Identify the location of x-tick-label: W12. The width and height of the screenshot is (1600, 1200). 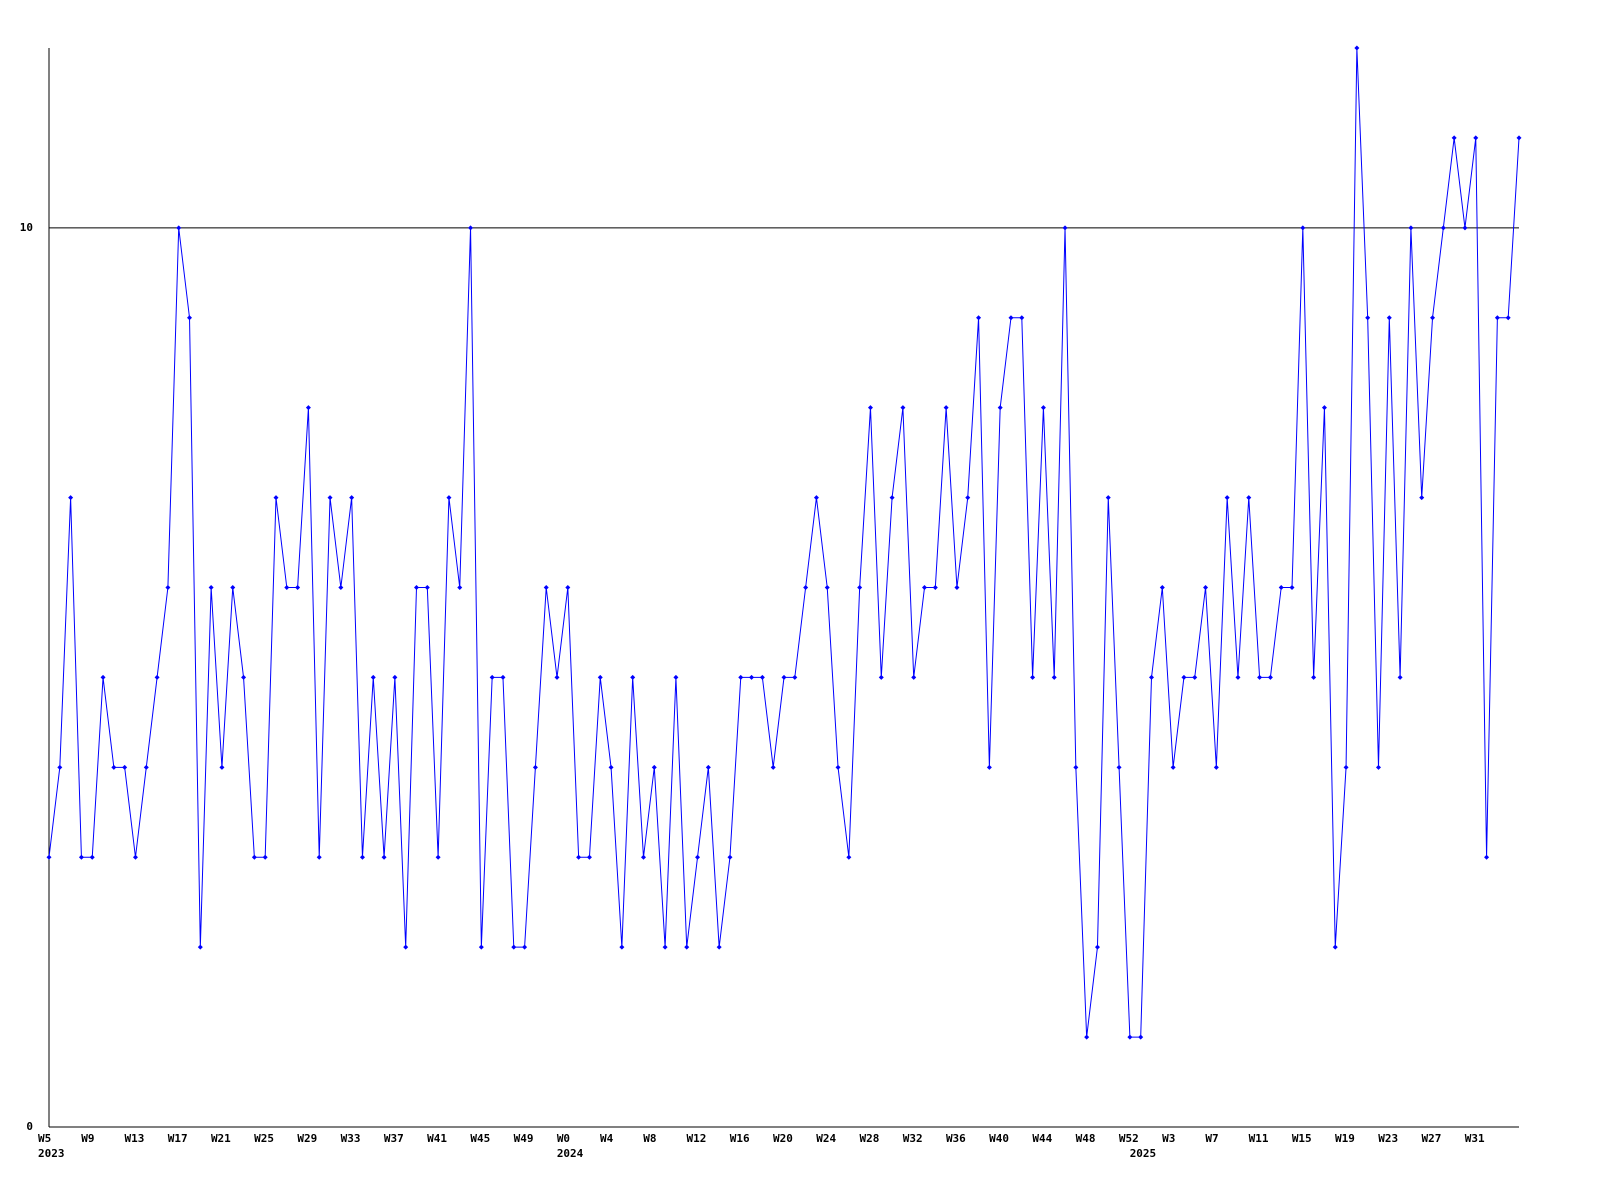
(697, 1138).